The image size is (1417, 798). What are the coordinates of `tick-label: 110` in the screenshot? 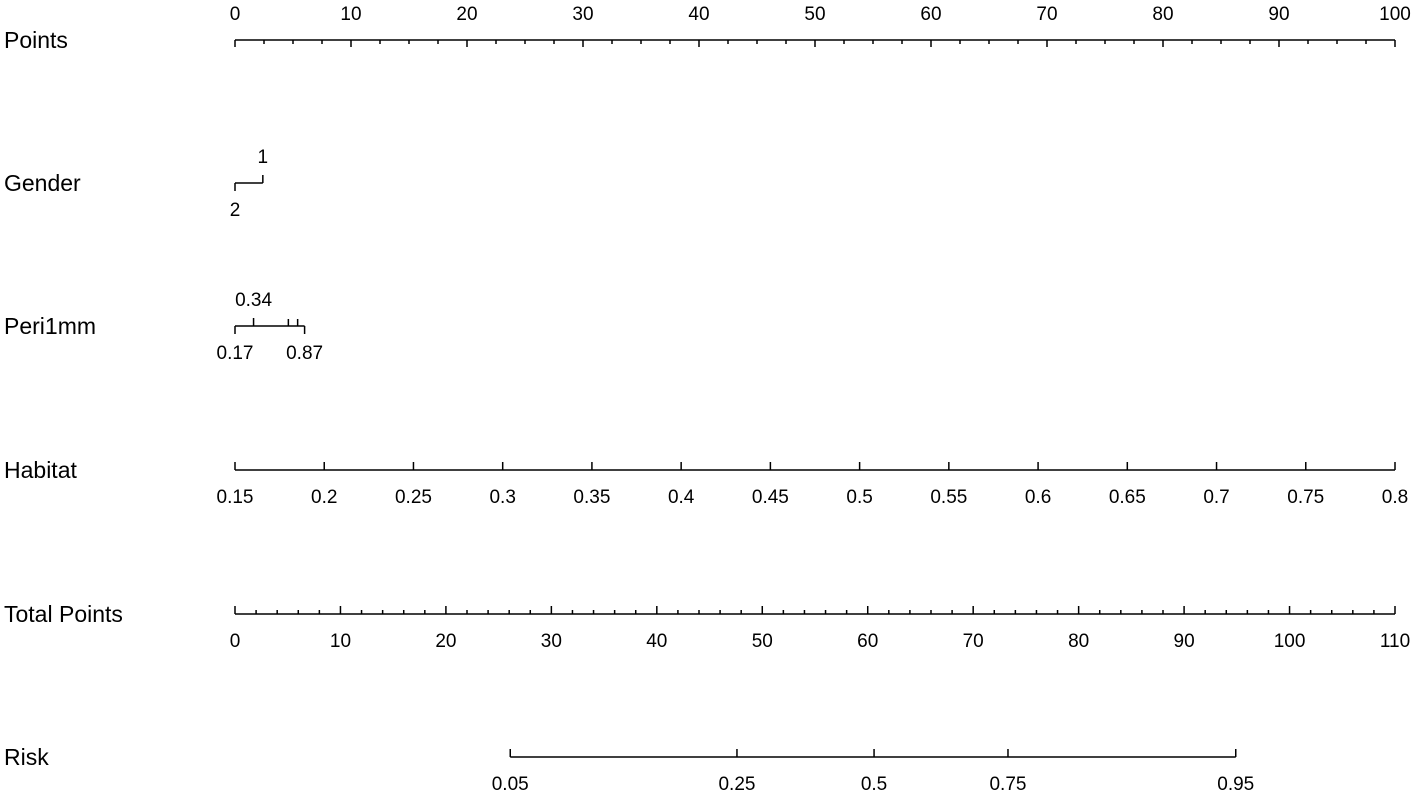 It's located at (1395, 641).